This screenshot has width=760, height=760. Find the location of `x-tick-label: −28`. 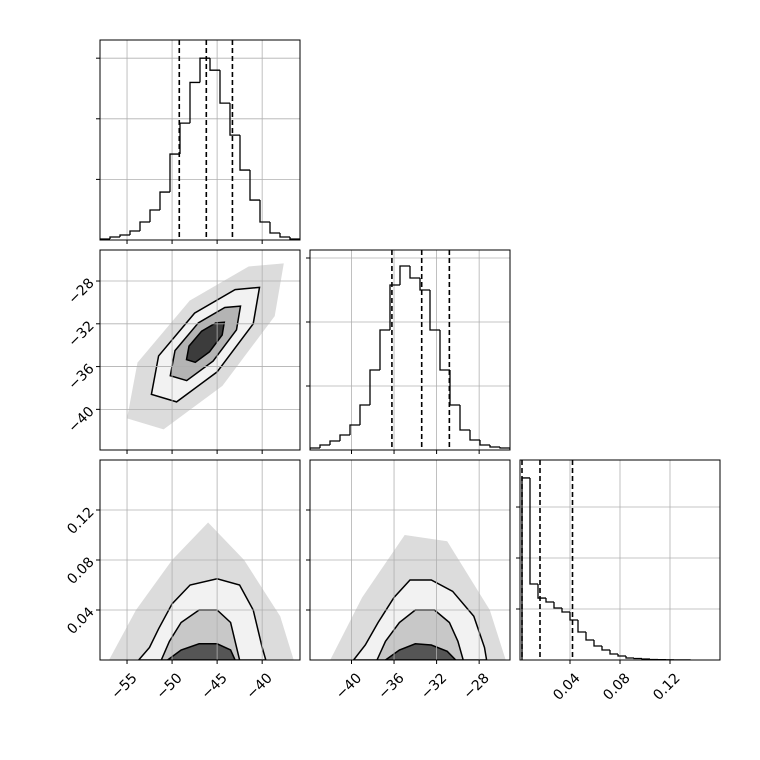

x-tick-label: −28 is located at coordinates (477, 686).